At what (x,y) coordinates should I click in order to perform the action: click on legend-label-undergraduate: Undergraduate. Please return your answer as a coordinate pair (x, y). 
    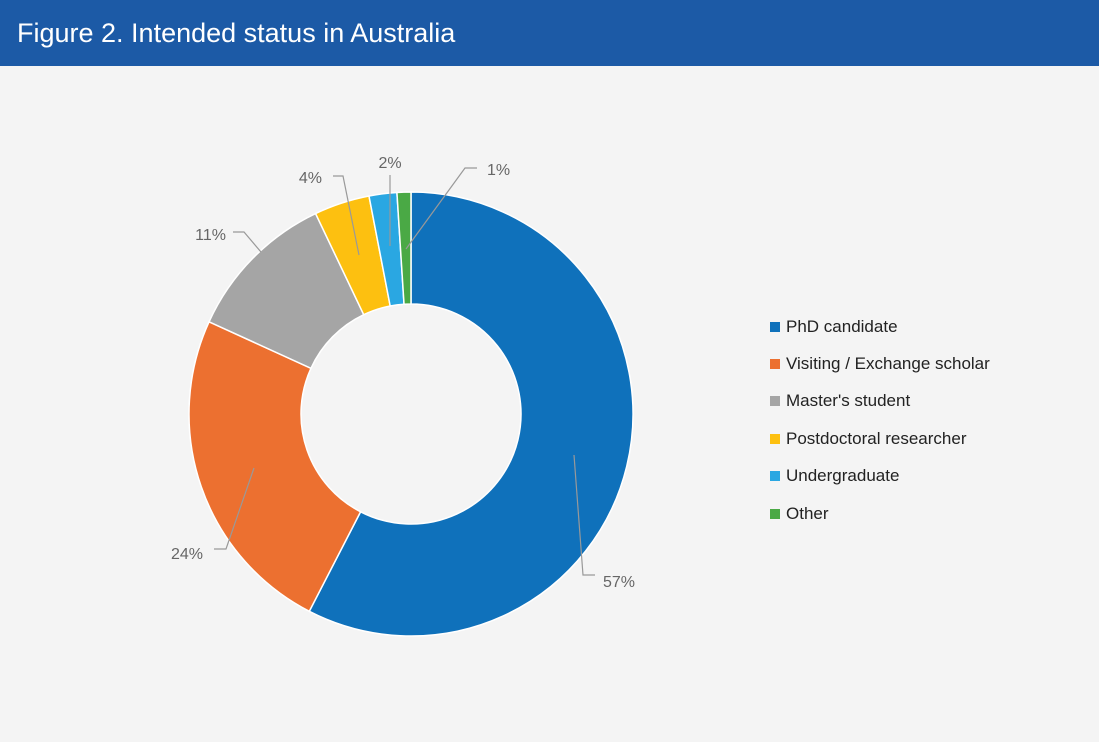
    Looking at the image, I should click on (843, 476).